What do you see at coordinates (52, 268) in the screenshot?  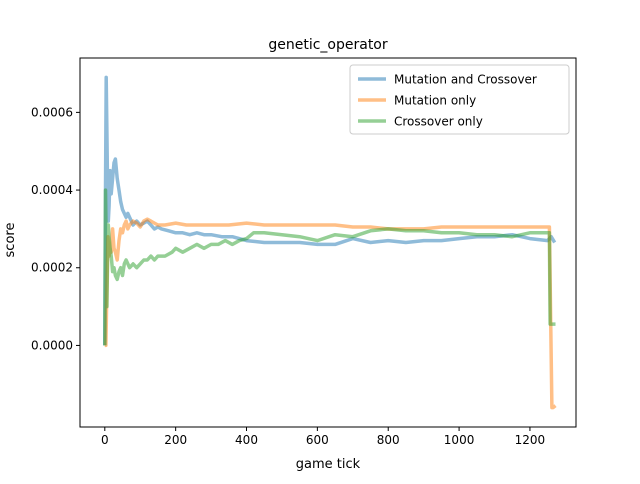 I see `y-tick-label: 0.0002` at bounding box center [52, 268].